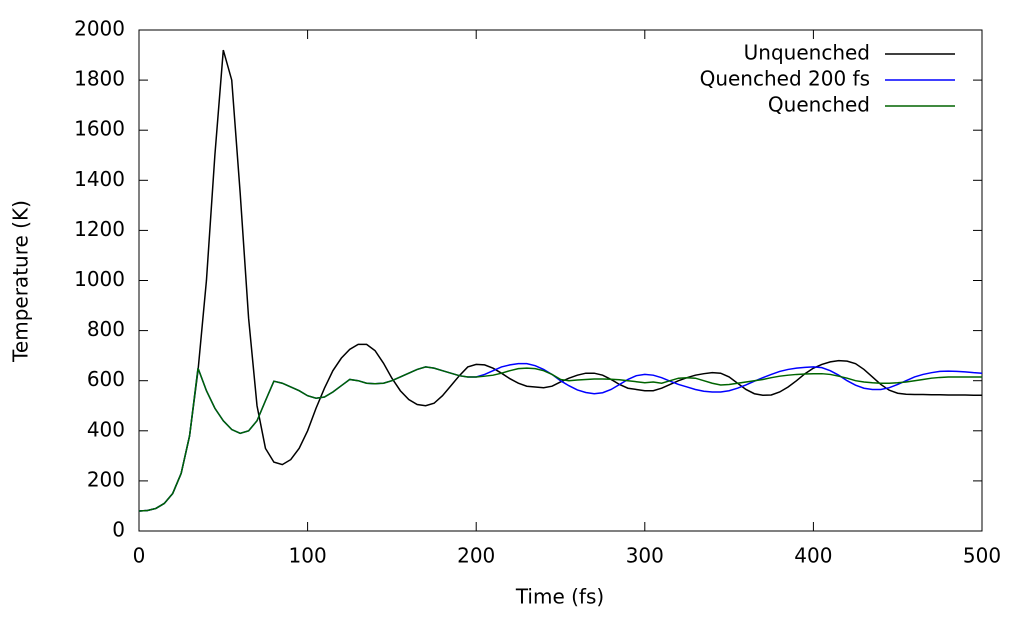 The width and height of the screenshot is (1025, 619). Describe the element at coordinates (308, 556) in the screenshot. I see `x-tick-label: 100` at that location.